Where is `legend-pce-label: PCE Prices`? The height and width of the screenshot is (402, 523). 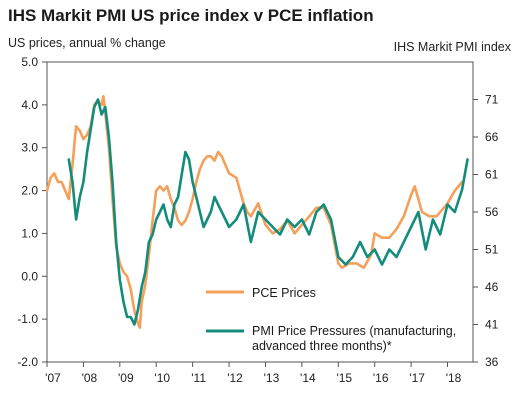
legend-pce-label: PCE Prices is located at coordinates (284, 293).